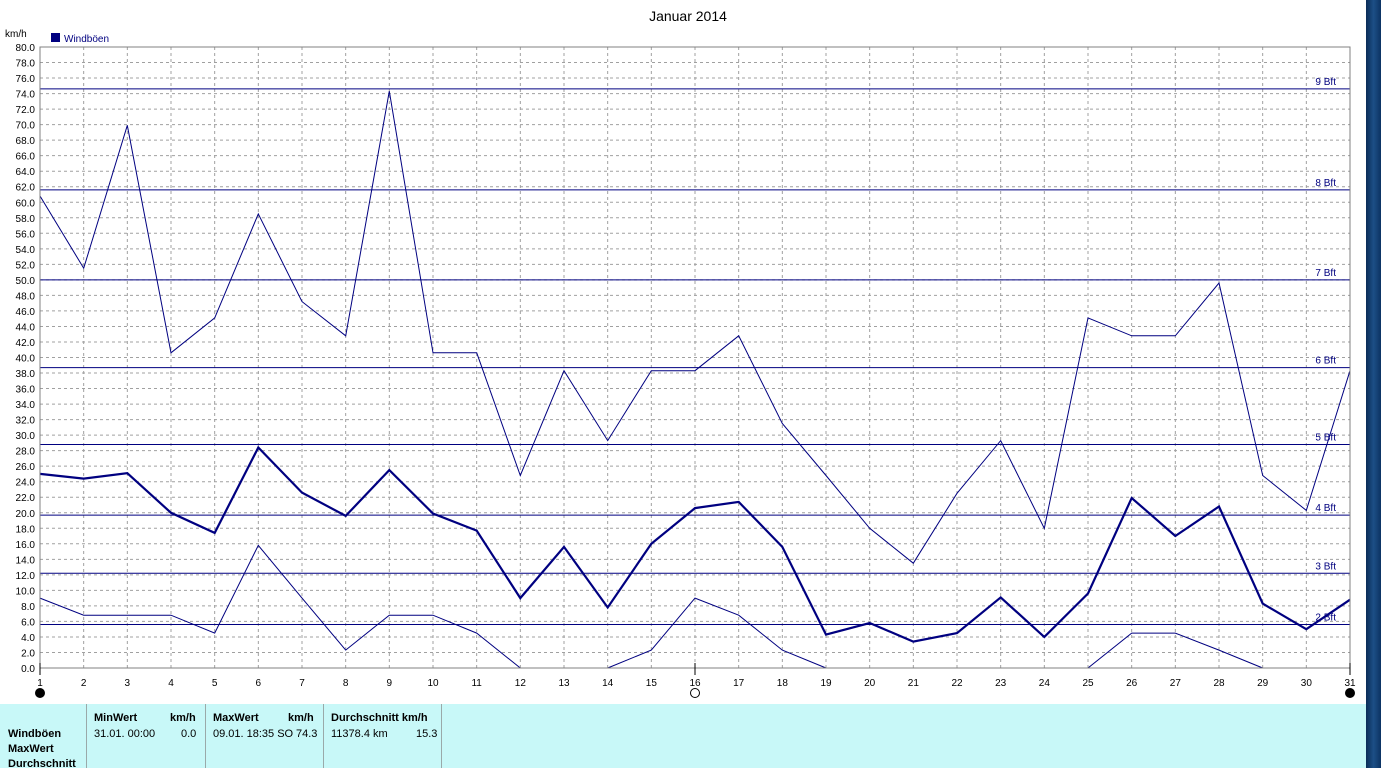 Image resolution: width=1381 pixels, height=770 pixels. Describe the element at coordinates (26, 560) in the screenshot. I see `y-tick-label: 14.0` at that location.